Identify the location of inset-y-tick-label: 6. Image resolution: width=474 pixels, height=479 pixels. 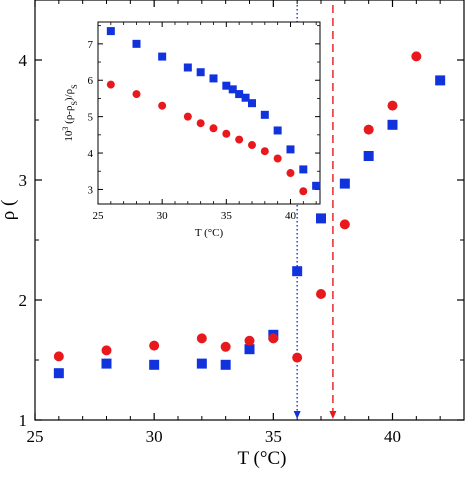
(91, 81).